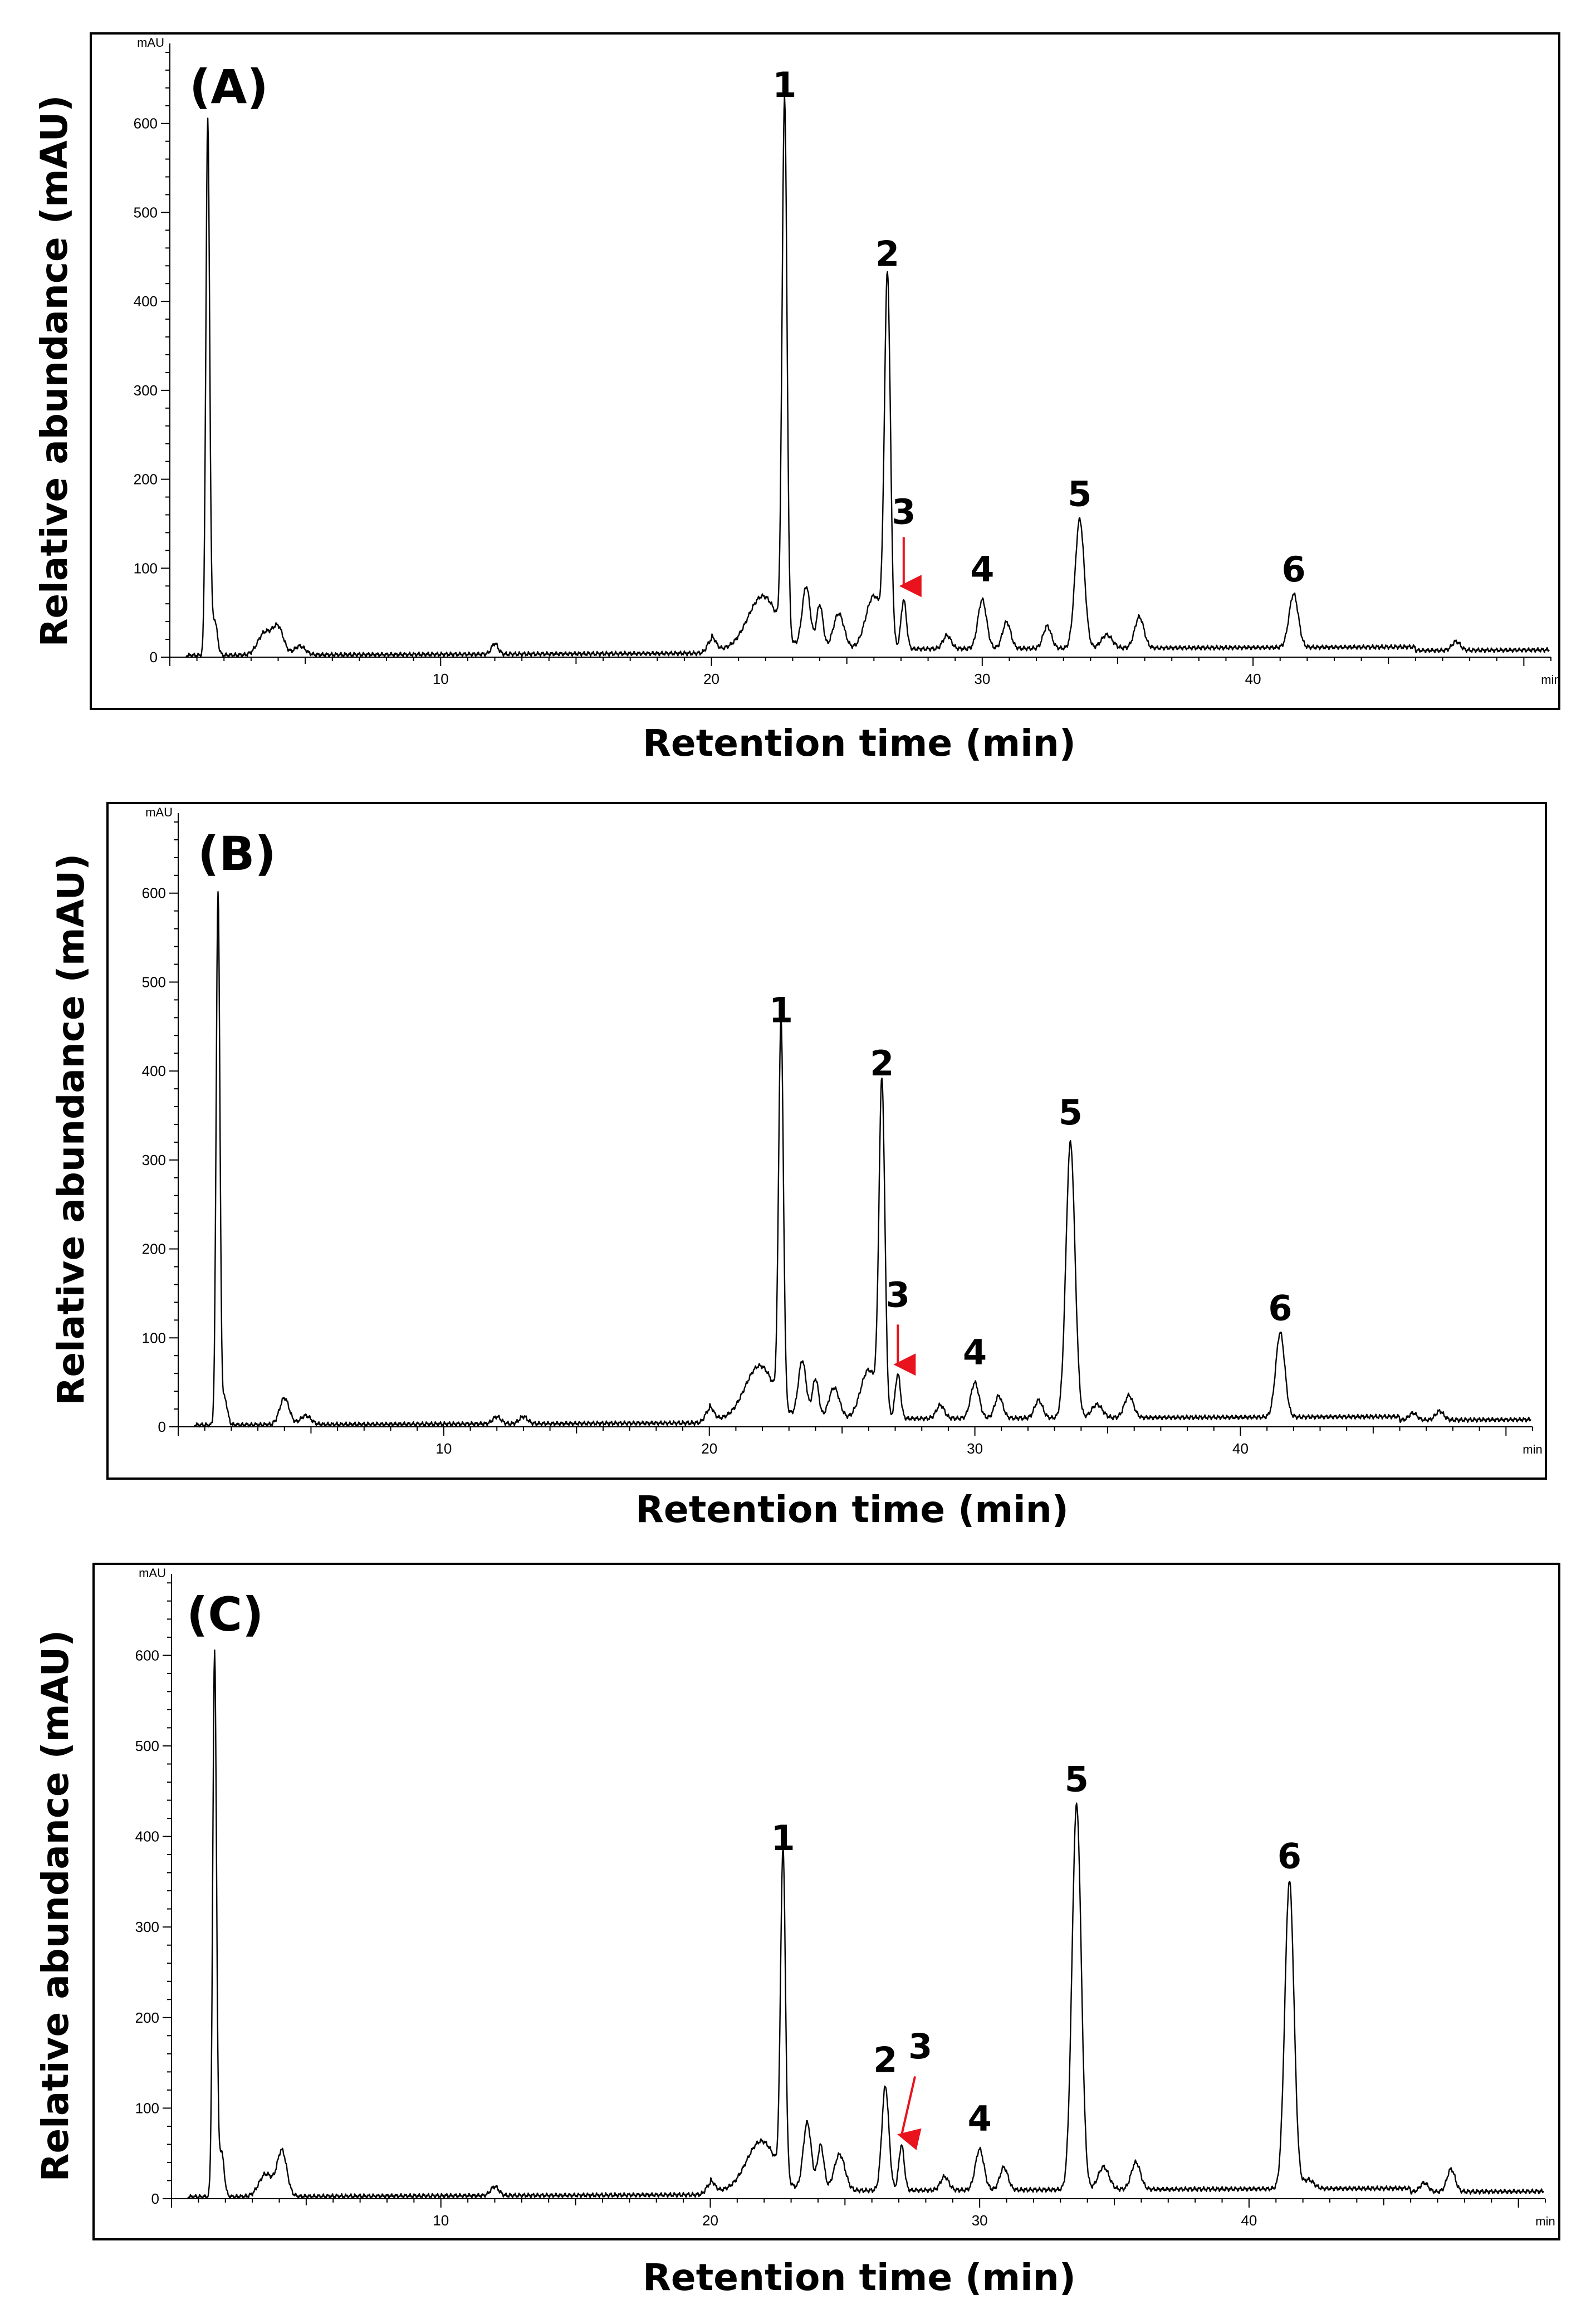 Image resolution: width=1586 pixels, height=2324 pixels. I want to click on panel-b-x-tick-label: 30, so click(975, 1449).